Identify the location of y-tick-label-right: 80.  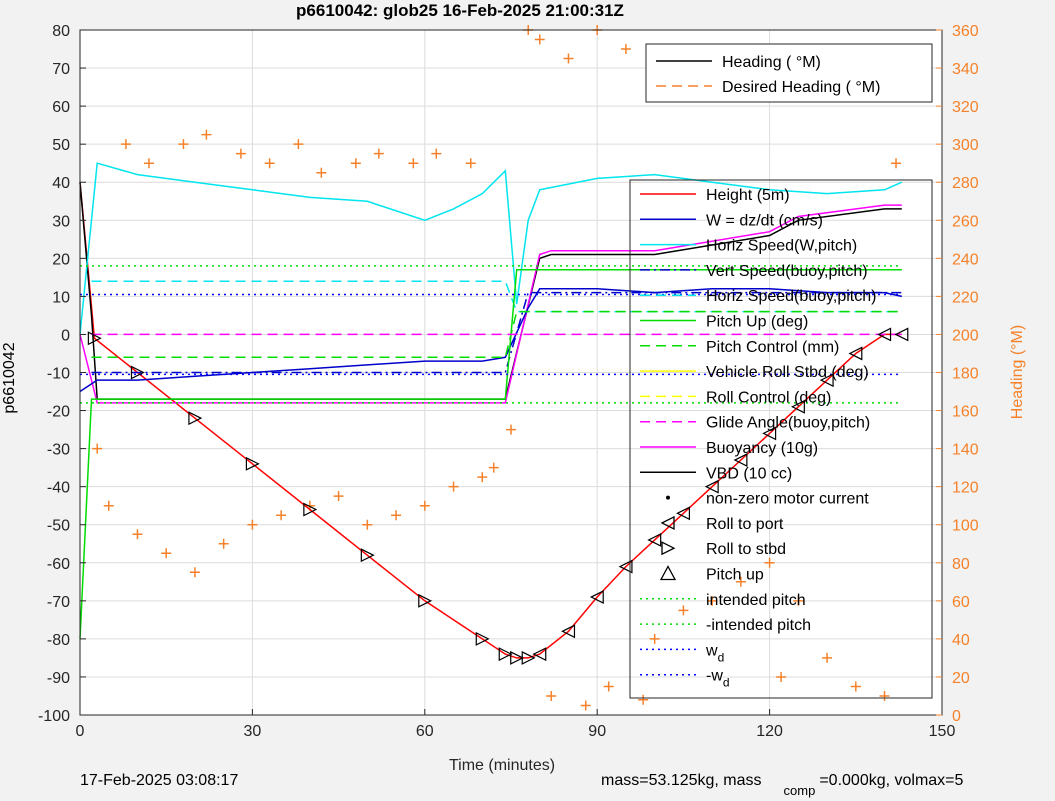
(961, 564).